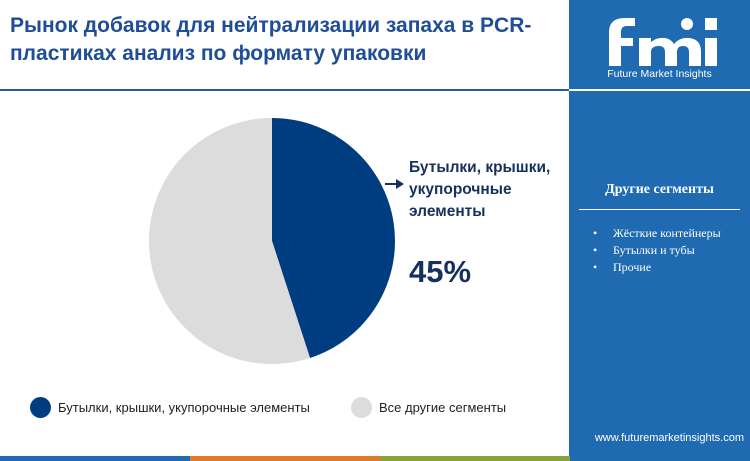 Image resolution: width=750 pixels, height=461 pixels. I want to click on footer-stripe-green, so click(475, 458).